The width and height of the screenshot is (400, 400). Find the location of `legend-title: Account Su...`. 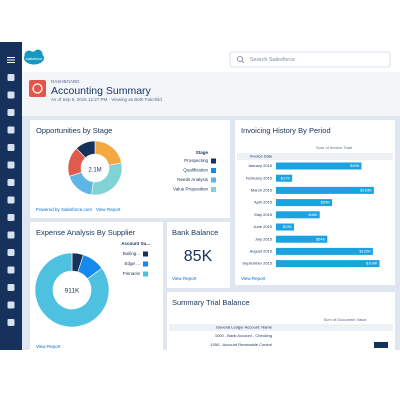

legend-title: Account Su... is located at coordinates (135, 243).